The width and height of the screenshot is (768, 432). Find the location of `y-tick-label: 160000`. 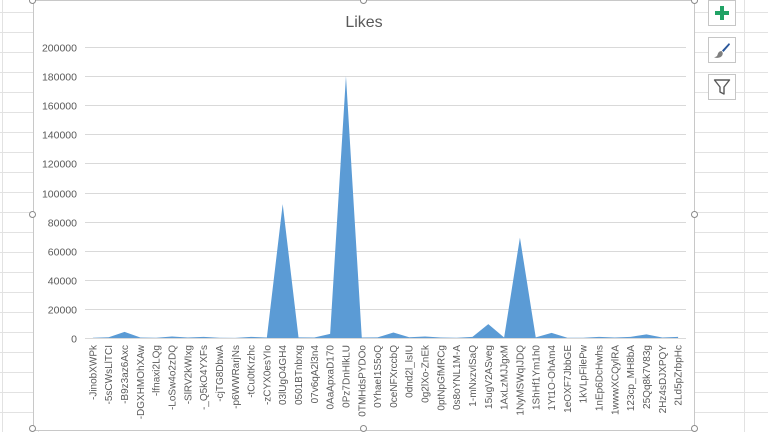

y-tick-label: 160000 is located at coordinates (59, 107).